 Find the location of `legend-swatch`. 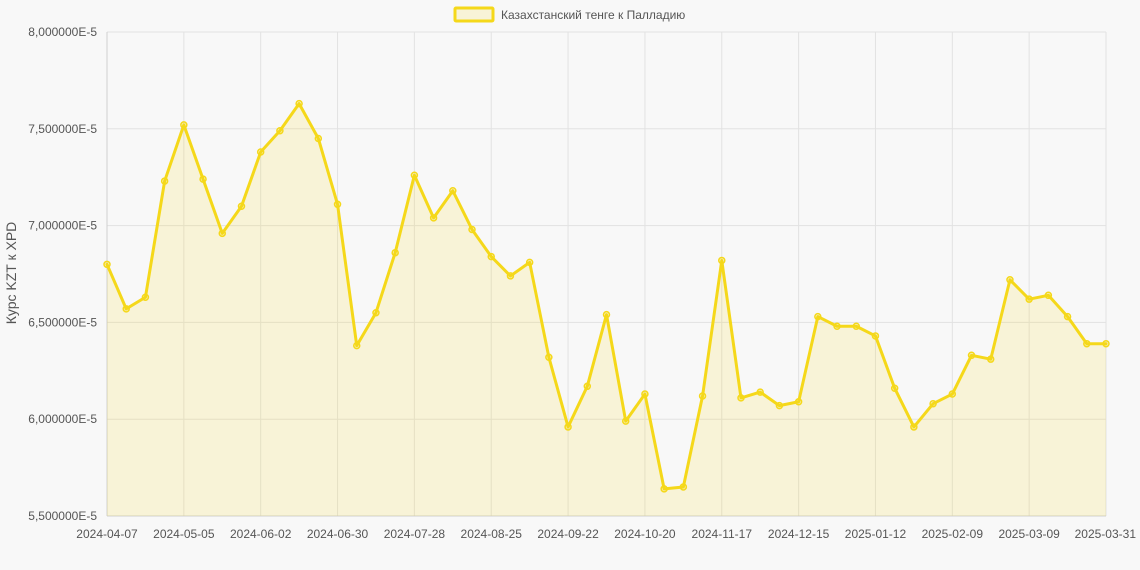

legend-swatch is located at coordinates (474, 14).